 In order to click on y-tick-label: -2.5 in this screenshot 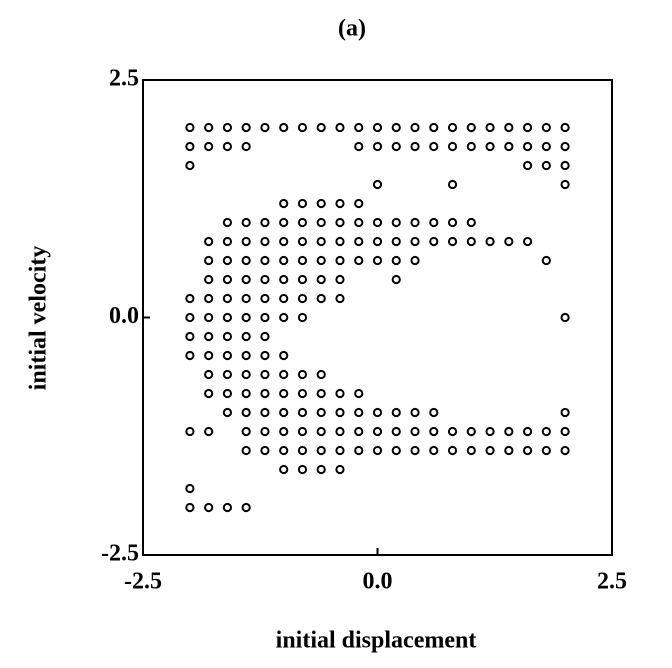, I will do `click(120, 554)`.